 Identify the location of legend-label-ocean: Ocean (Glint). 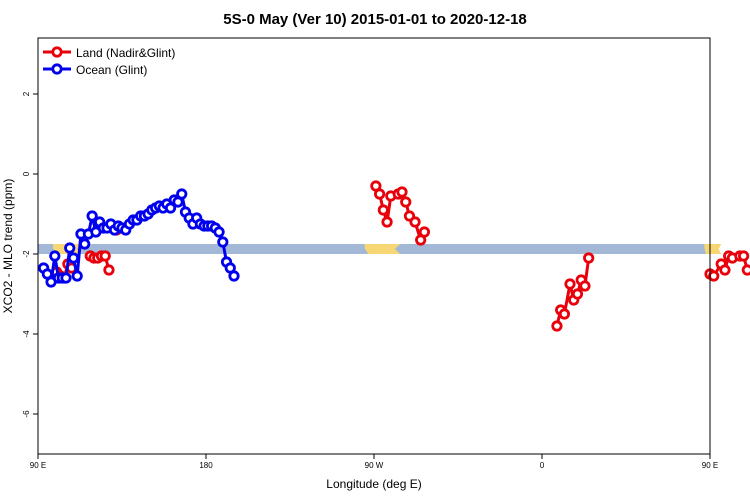
(111, 70).